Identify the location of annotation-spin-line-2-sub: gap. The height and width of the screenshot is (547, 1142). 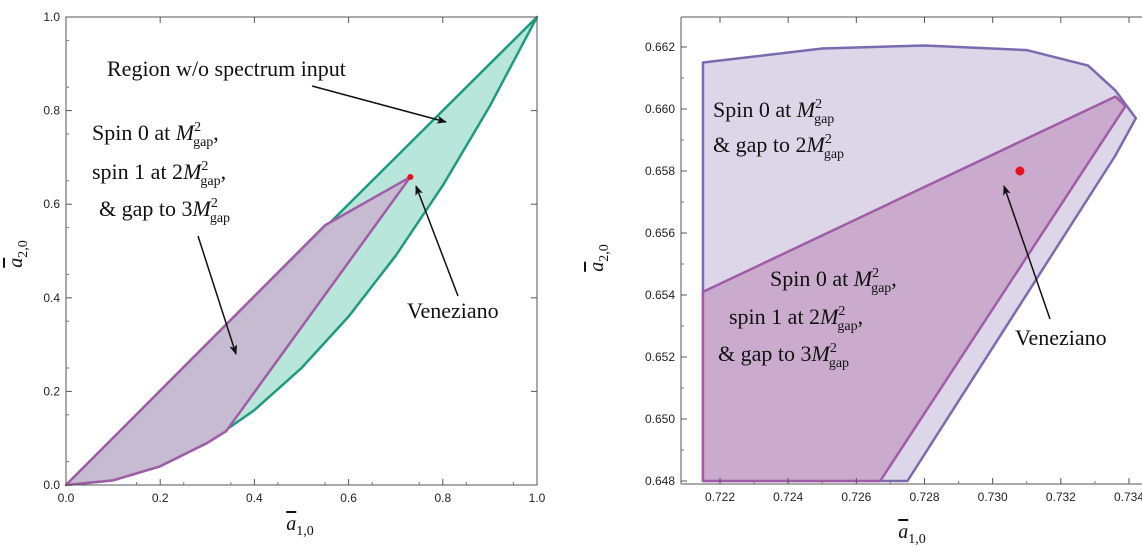
(210, 181).